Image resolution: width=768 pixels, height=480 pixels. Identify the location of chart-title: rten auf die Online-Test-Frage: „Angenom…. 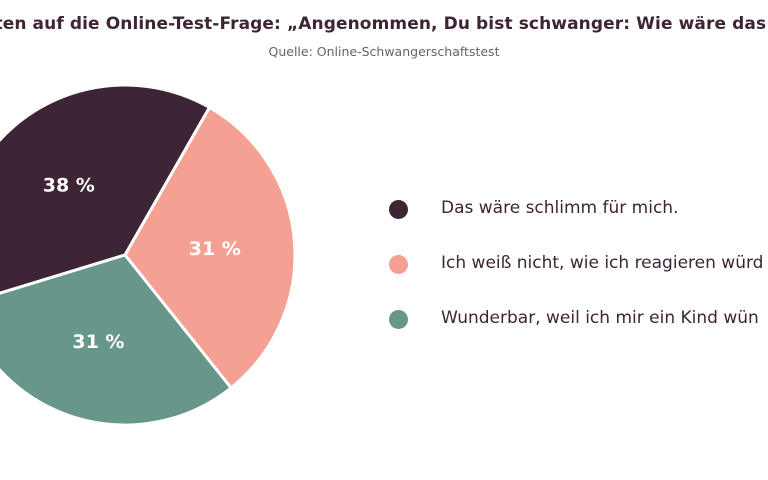
(384, 24).